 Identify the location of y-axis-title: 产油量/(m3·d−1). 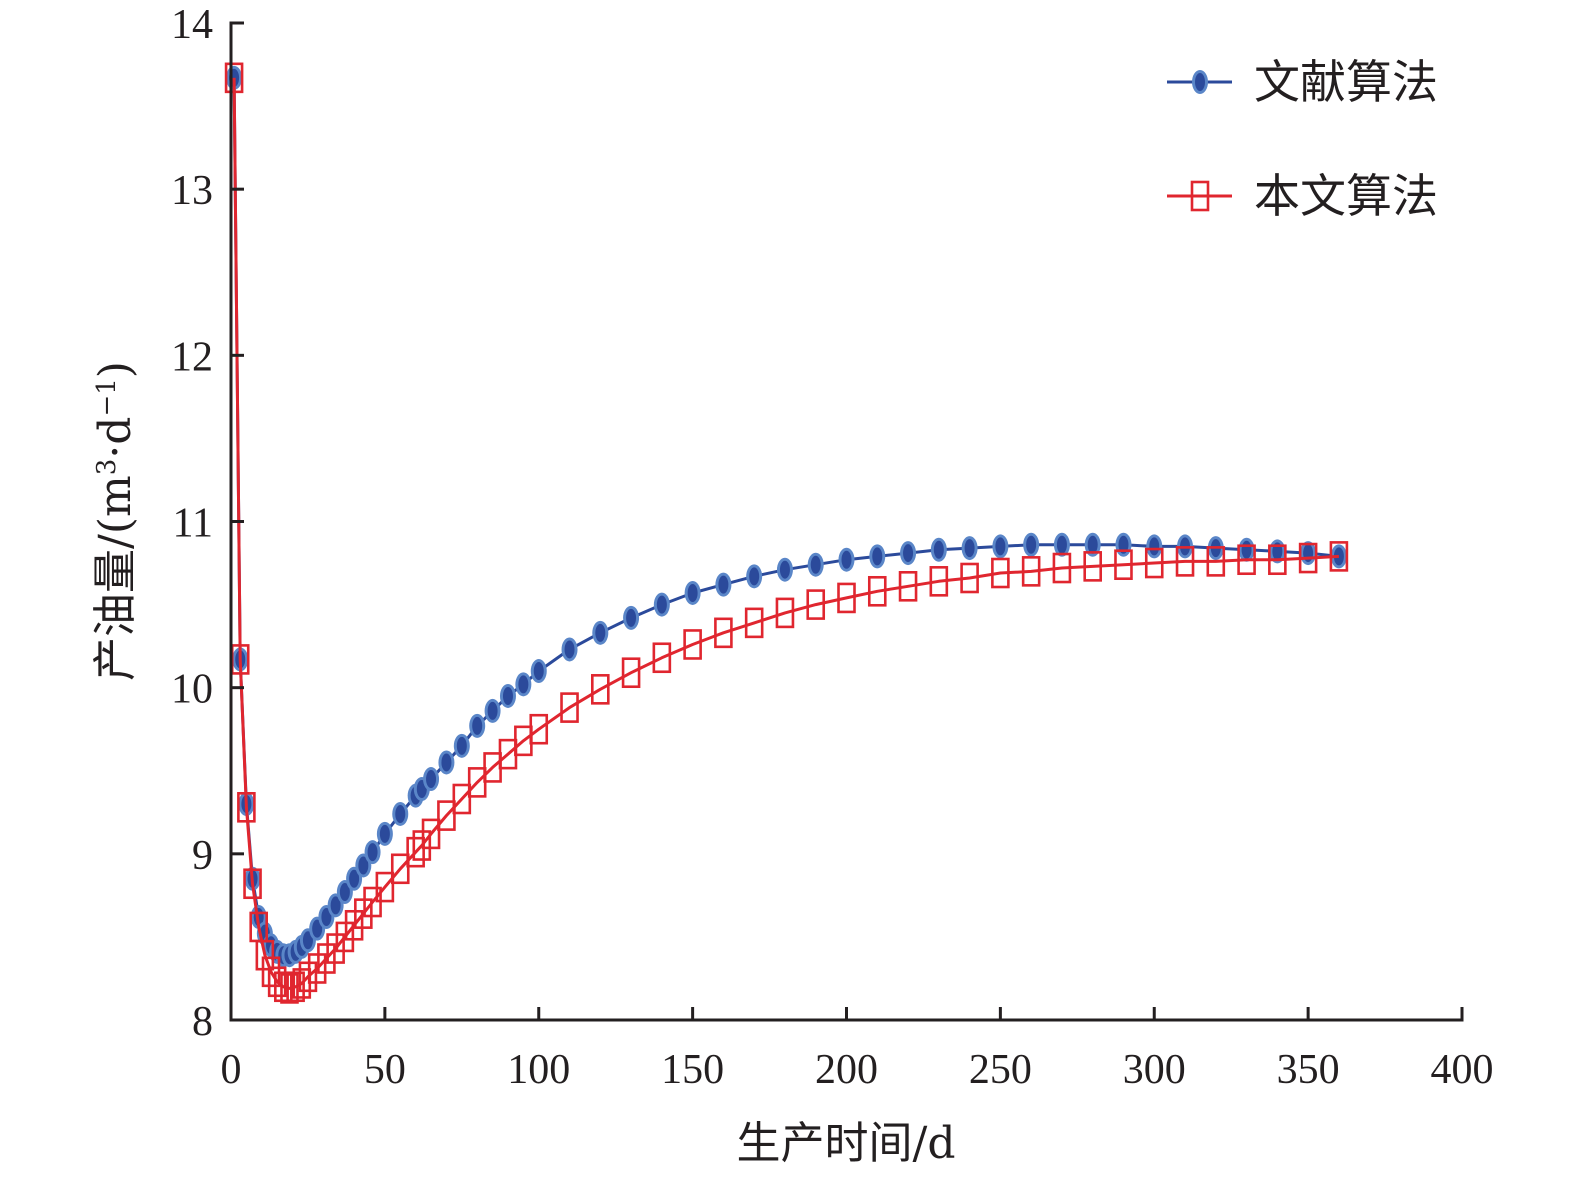
(115, 521).